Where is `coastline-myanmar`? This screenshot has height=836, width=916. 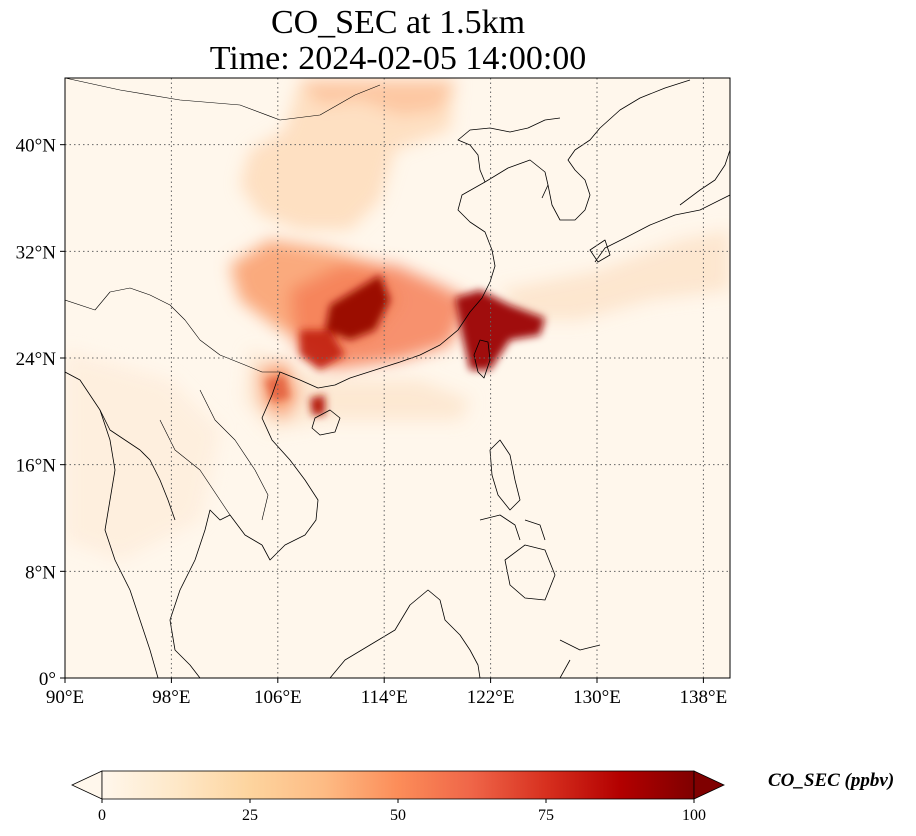
coastline-myanmar is located at coordinates (129, 543).